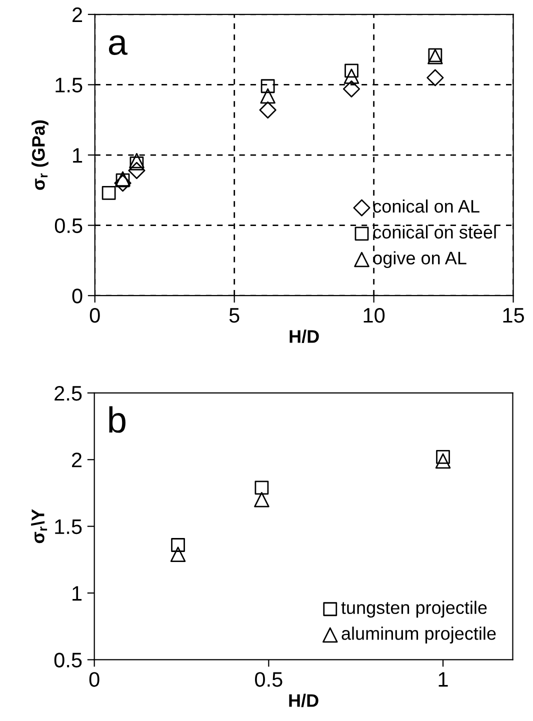  I want to click on x-tick-label: 0.5, so click(268, 679).